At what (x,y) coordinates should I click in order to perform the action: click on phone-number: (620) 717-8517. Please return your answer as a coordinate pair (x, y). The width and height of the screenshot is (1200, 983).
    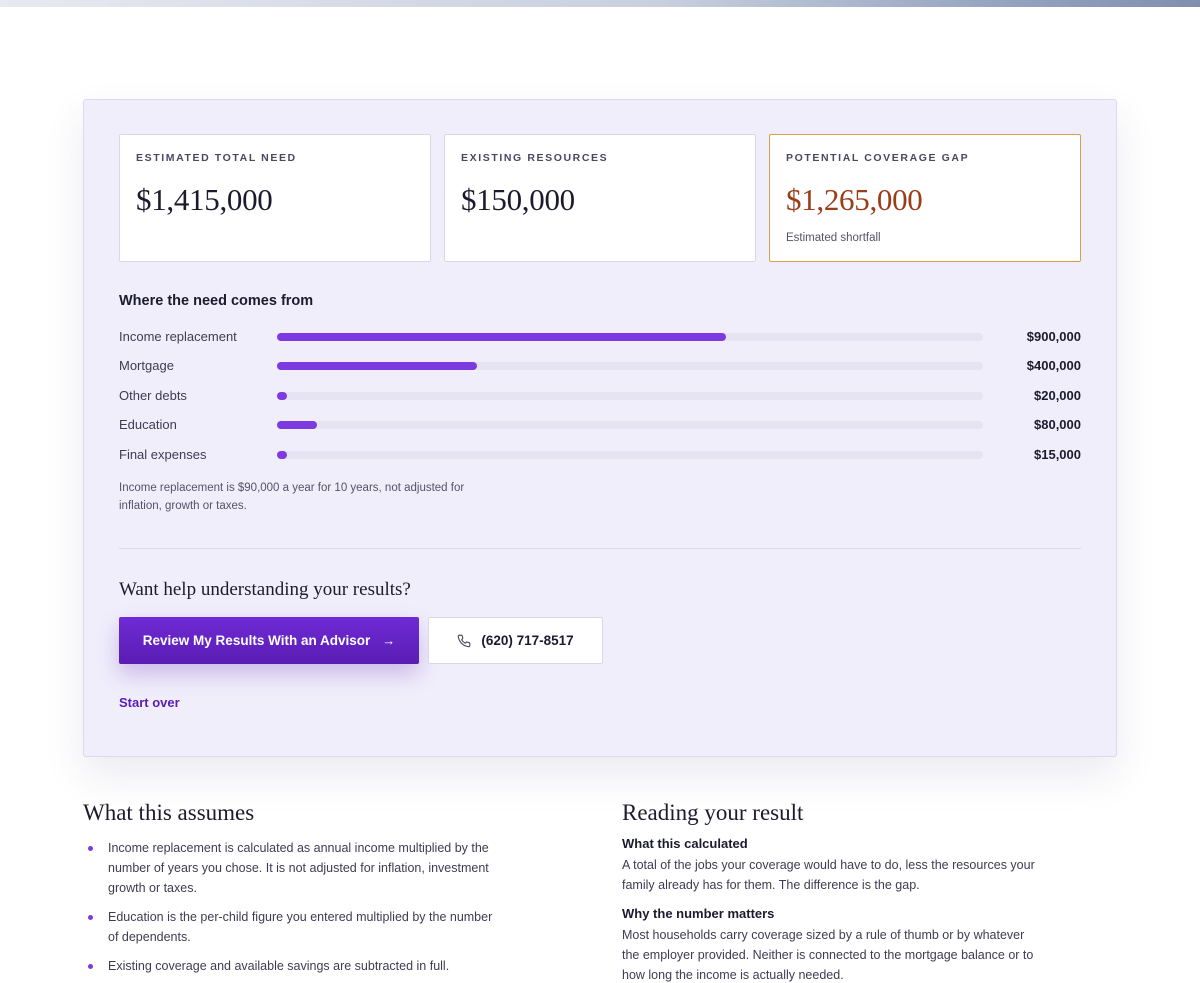
    Looking at the image, I should click on (527, 640).